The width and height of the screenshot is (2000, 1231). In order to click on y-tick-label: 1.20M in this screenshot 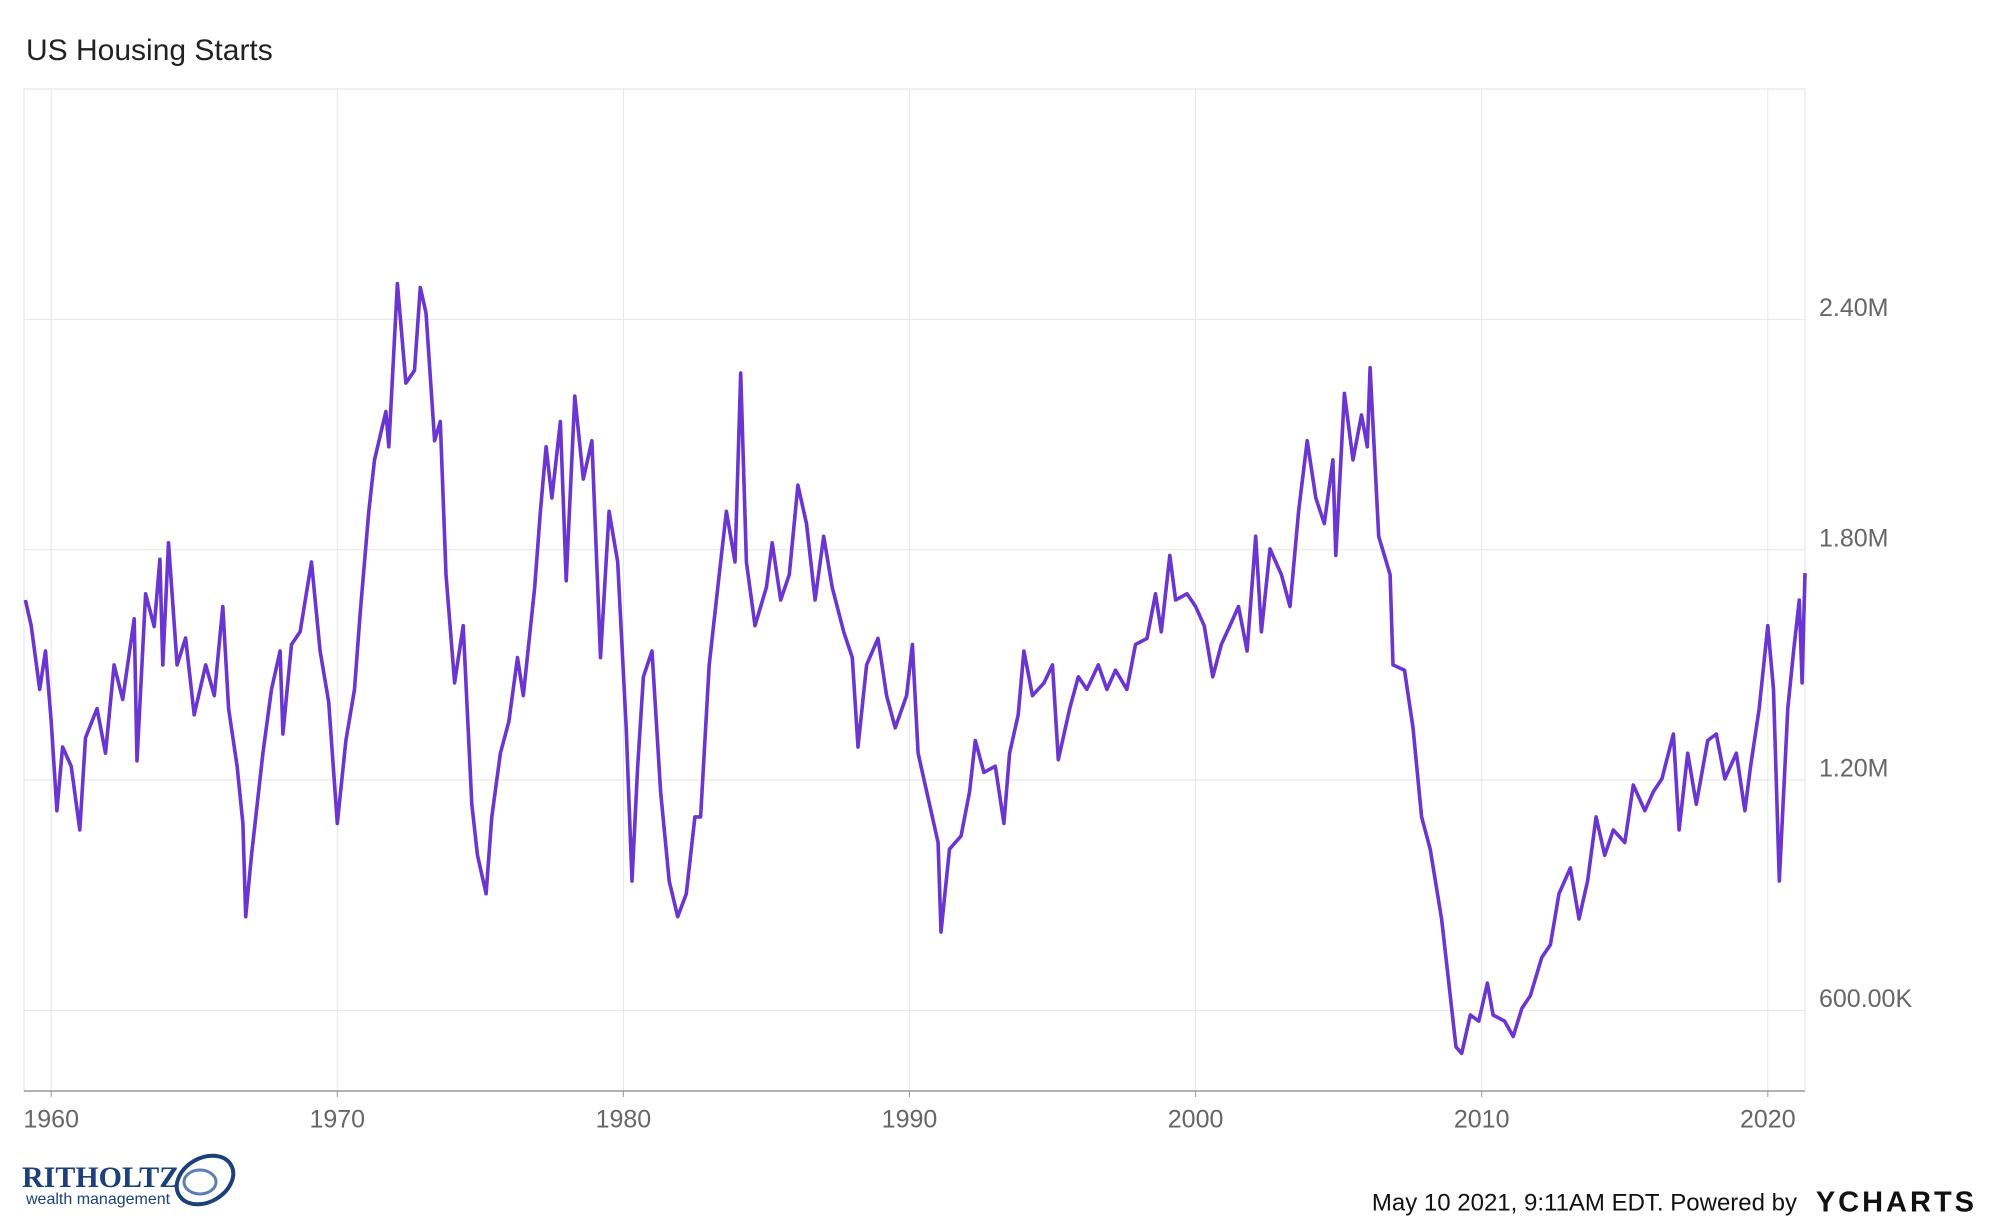, I will do `click(1853, 769)`.